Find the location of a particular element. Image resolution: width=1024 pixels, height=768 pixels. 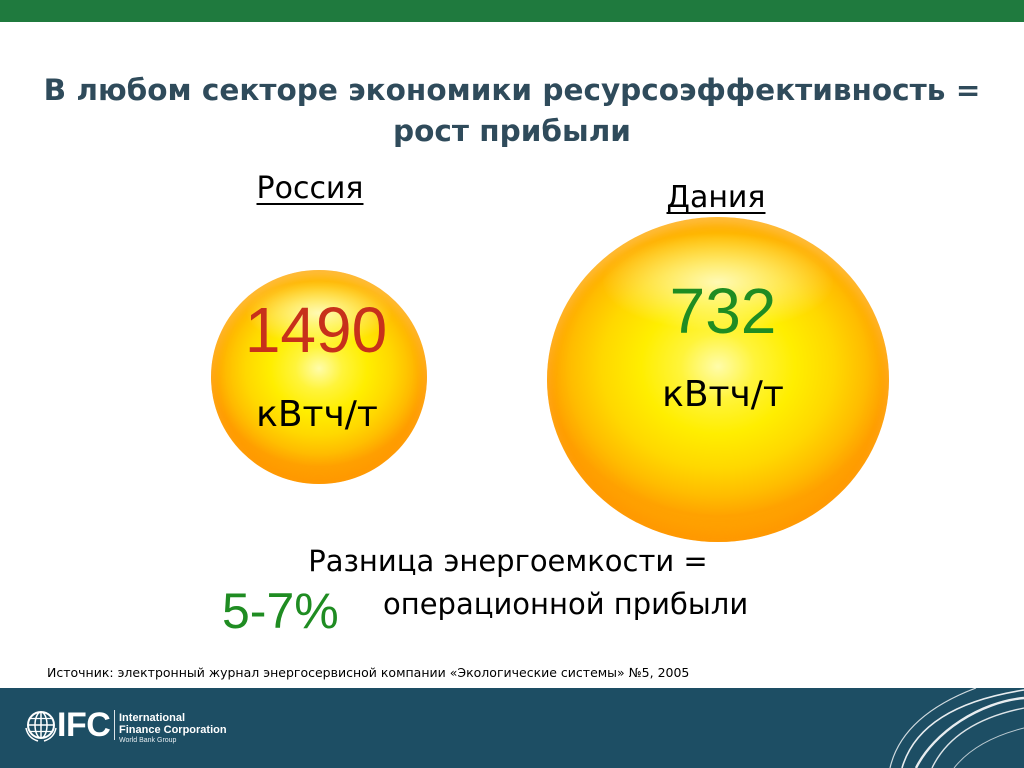

logo-divider is located at coordinates (114, 725).